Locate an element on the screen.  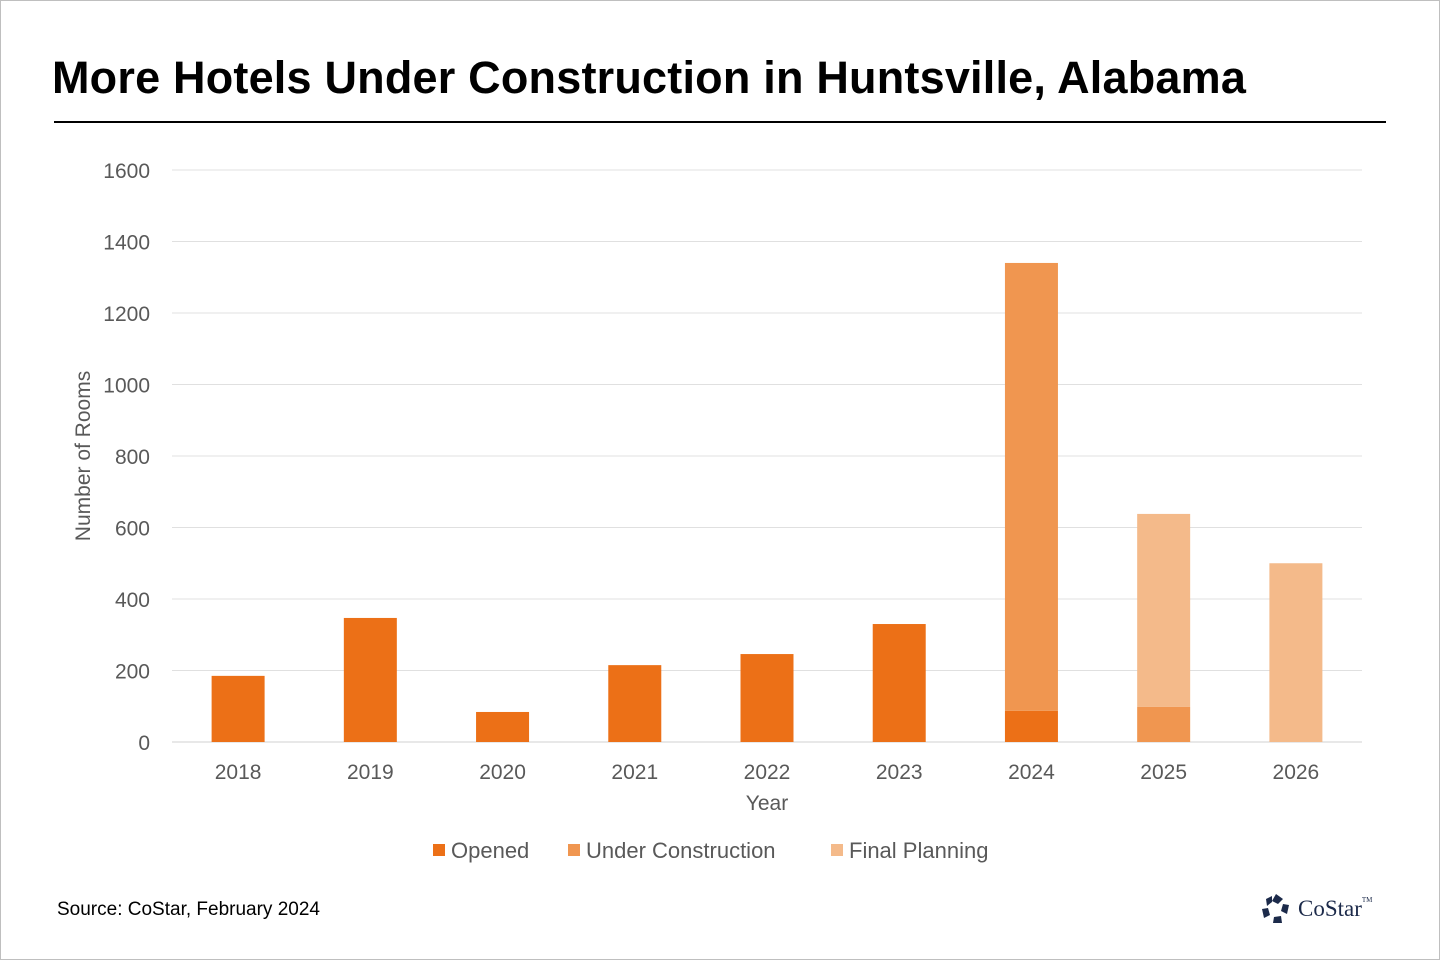
y-tick-label: 400 is located at coordinates (132, 600).